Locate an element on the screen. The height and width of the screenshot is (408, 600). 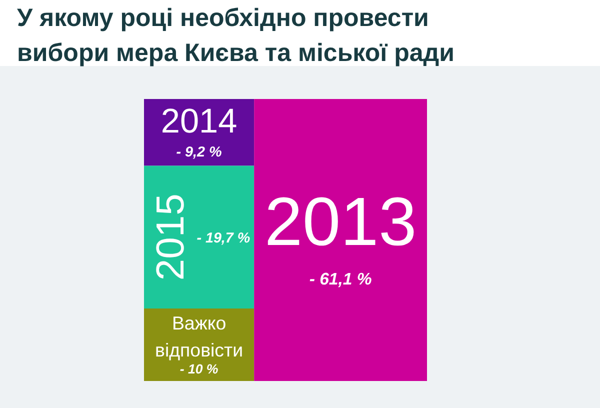
category-label: 2015 is located at coordinates (170, 237).